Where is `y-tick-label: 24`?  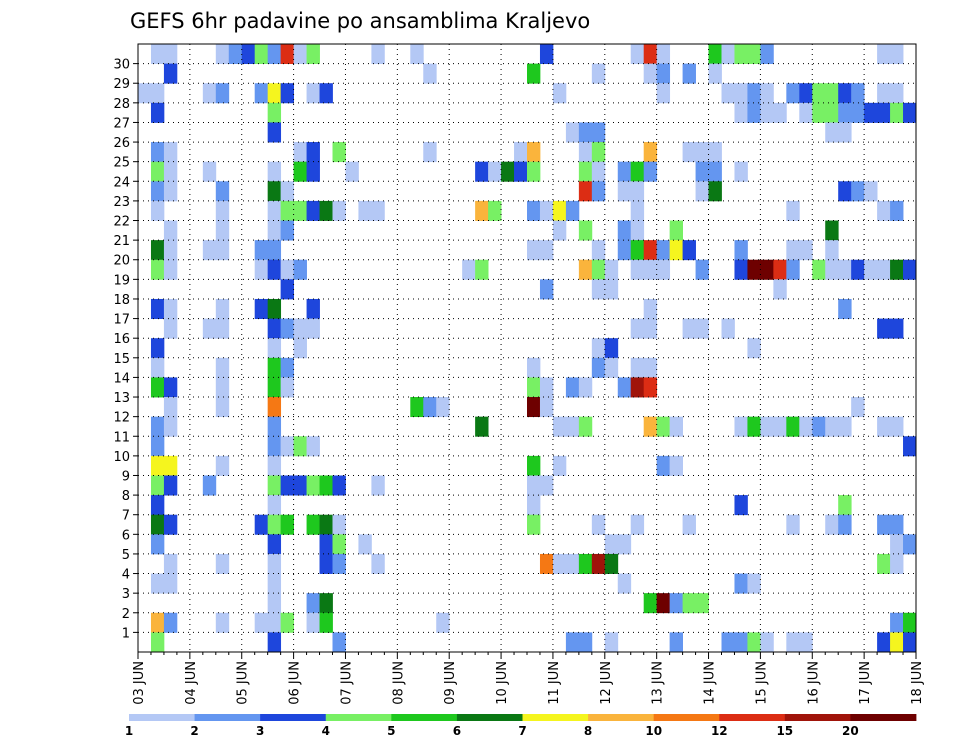
y-tick-label: 24 is located at coordinates (121, 182).